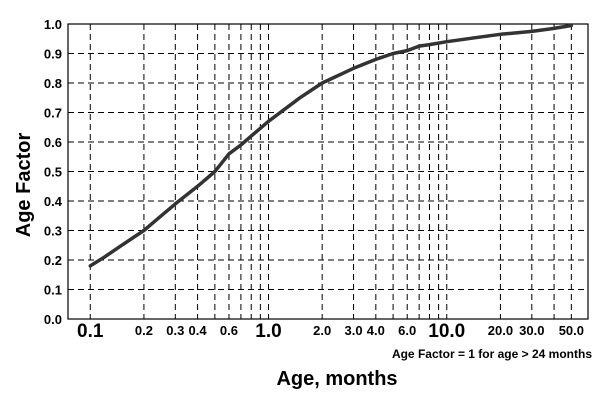 This screenshot has width=616, height=400. What do you see at coordinates (175, 330) in the screenshot?
I see `x-tick-label: 0.3` at bounding box center [175, 330].